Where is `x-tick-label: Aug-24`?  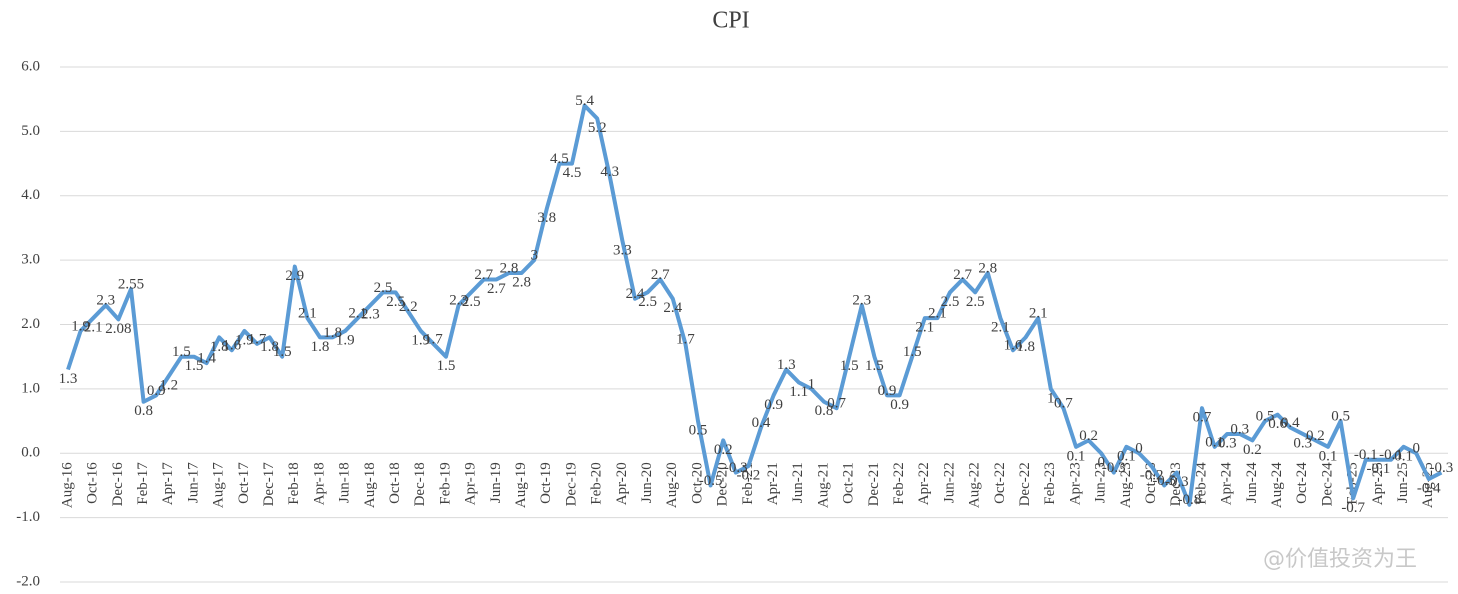
x-tick-label: Aug-24 is located at coordinates (1277, 485).